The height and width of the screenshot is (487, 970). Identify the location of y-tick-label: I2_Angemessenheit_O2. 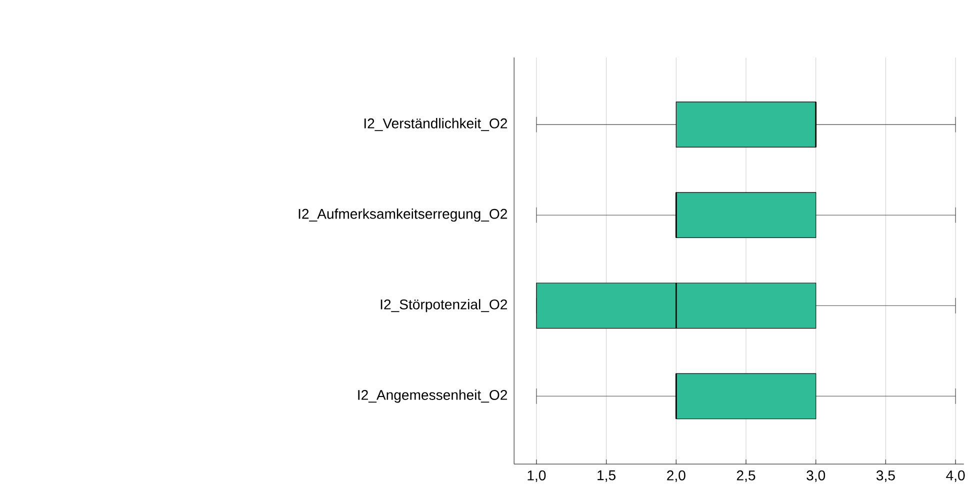
(433, 396).